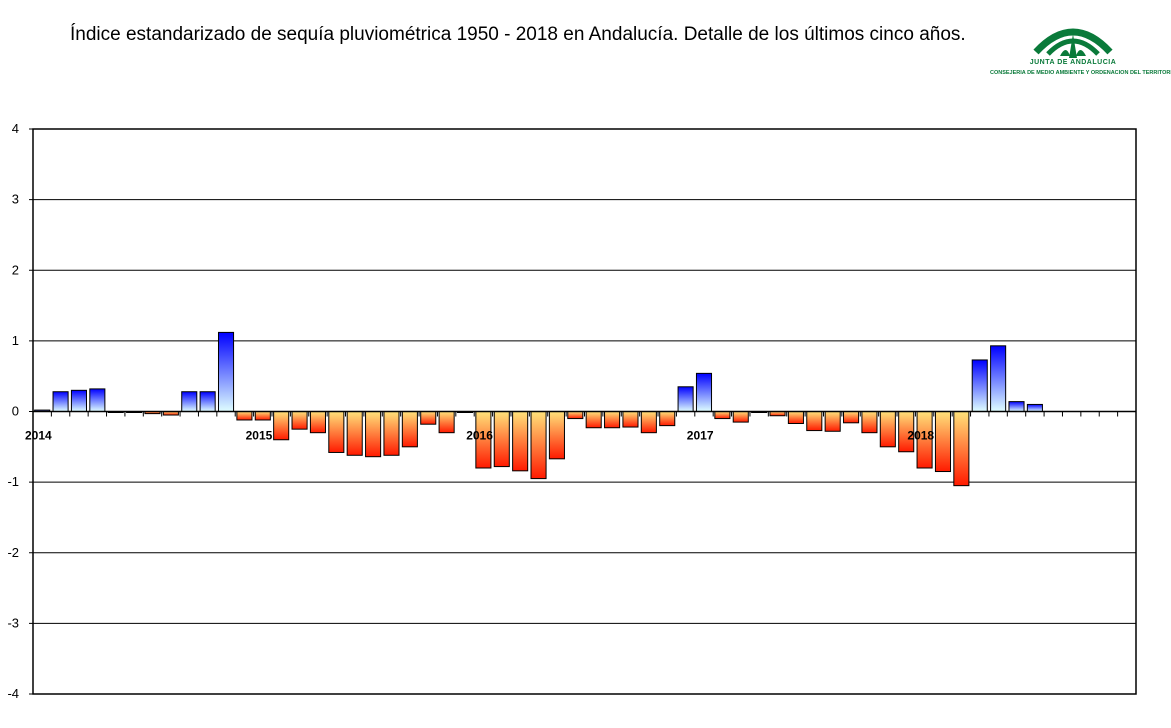 The width and height of the screenshot is (1171, 728). Describe the element at coordinates (259, 436) in the screenshot. I see `year-label: 2015` at that location.